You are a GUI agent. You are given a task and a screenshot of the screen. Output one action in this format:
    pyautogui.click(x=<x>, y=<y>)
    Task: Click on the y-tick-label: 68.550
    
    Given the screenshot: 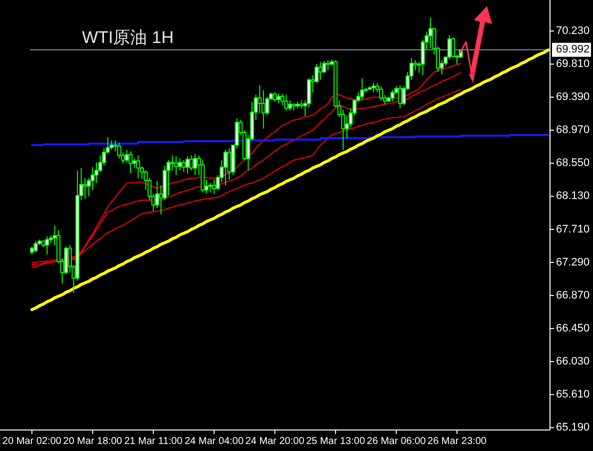 What is the action you would take?
    pyautogui.click(x=573, y=163)
    